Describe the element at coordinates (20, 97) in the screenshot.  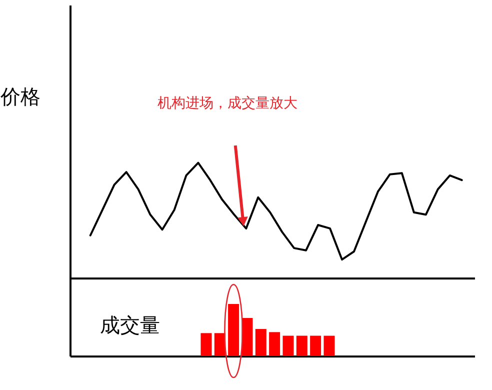
I see `y-axis-title: 价格` at that location.